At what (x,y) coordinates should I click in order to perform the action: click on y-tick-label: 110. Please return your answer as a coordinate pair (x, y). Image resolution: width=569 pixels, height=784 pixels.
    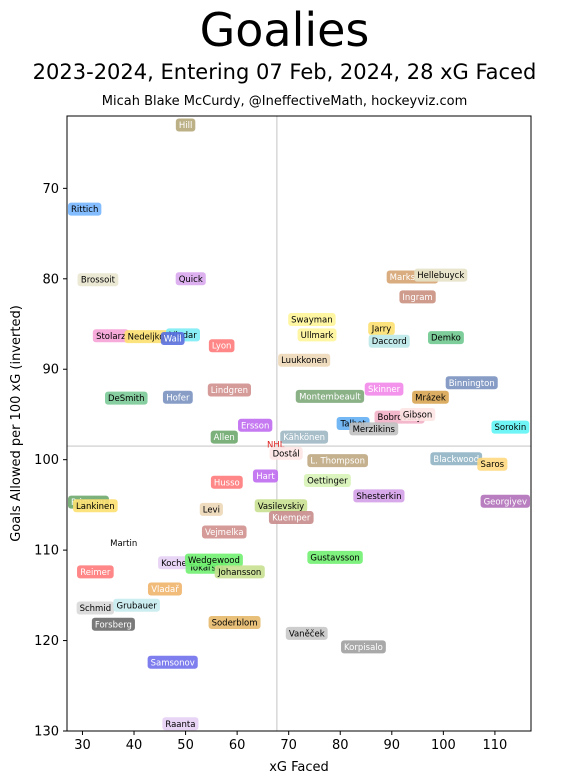
    Looking at the image, I should click on (46, 551).